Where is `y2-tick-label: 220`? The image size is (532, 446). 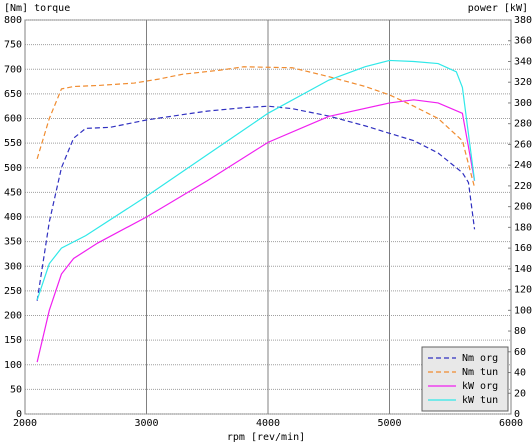 y2-tick-label: 220 is located at coordinates (523, 186).